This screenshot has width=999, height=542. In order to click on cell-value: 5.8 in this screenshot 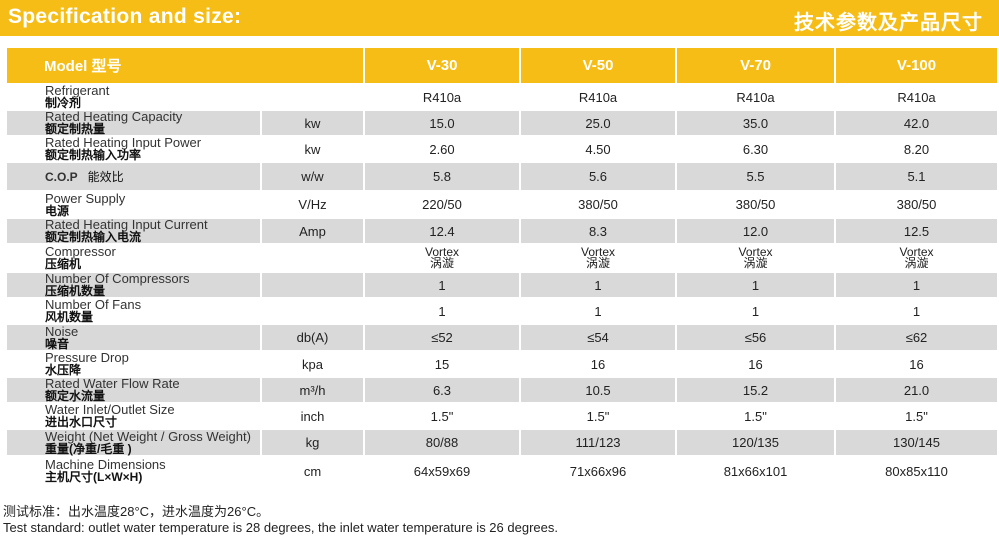, I will do `click(443, 177)`.